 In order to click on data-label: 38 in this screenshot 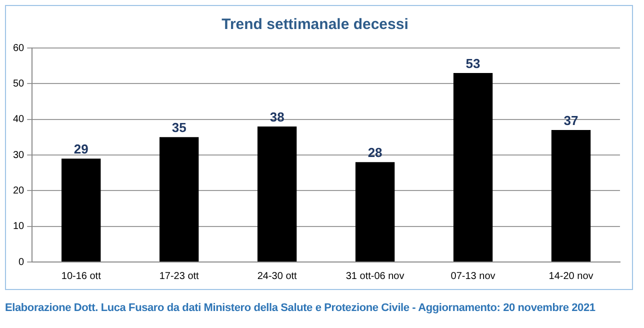, I will do `click(277, 117)`.